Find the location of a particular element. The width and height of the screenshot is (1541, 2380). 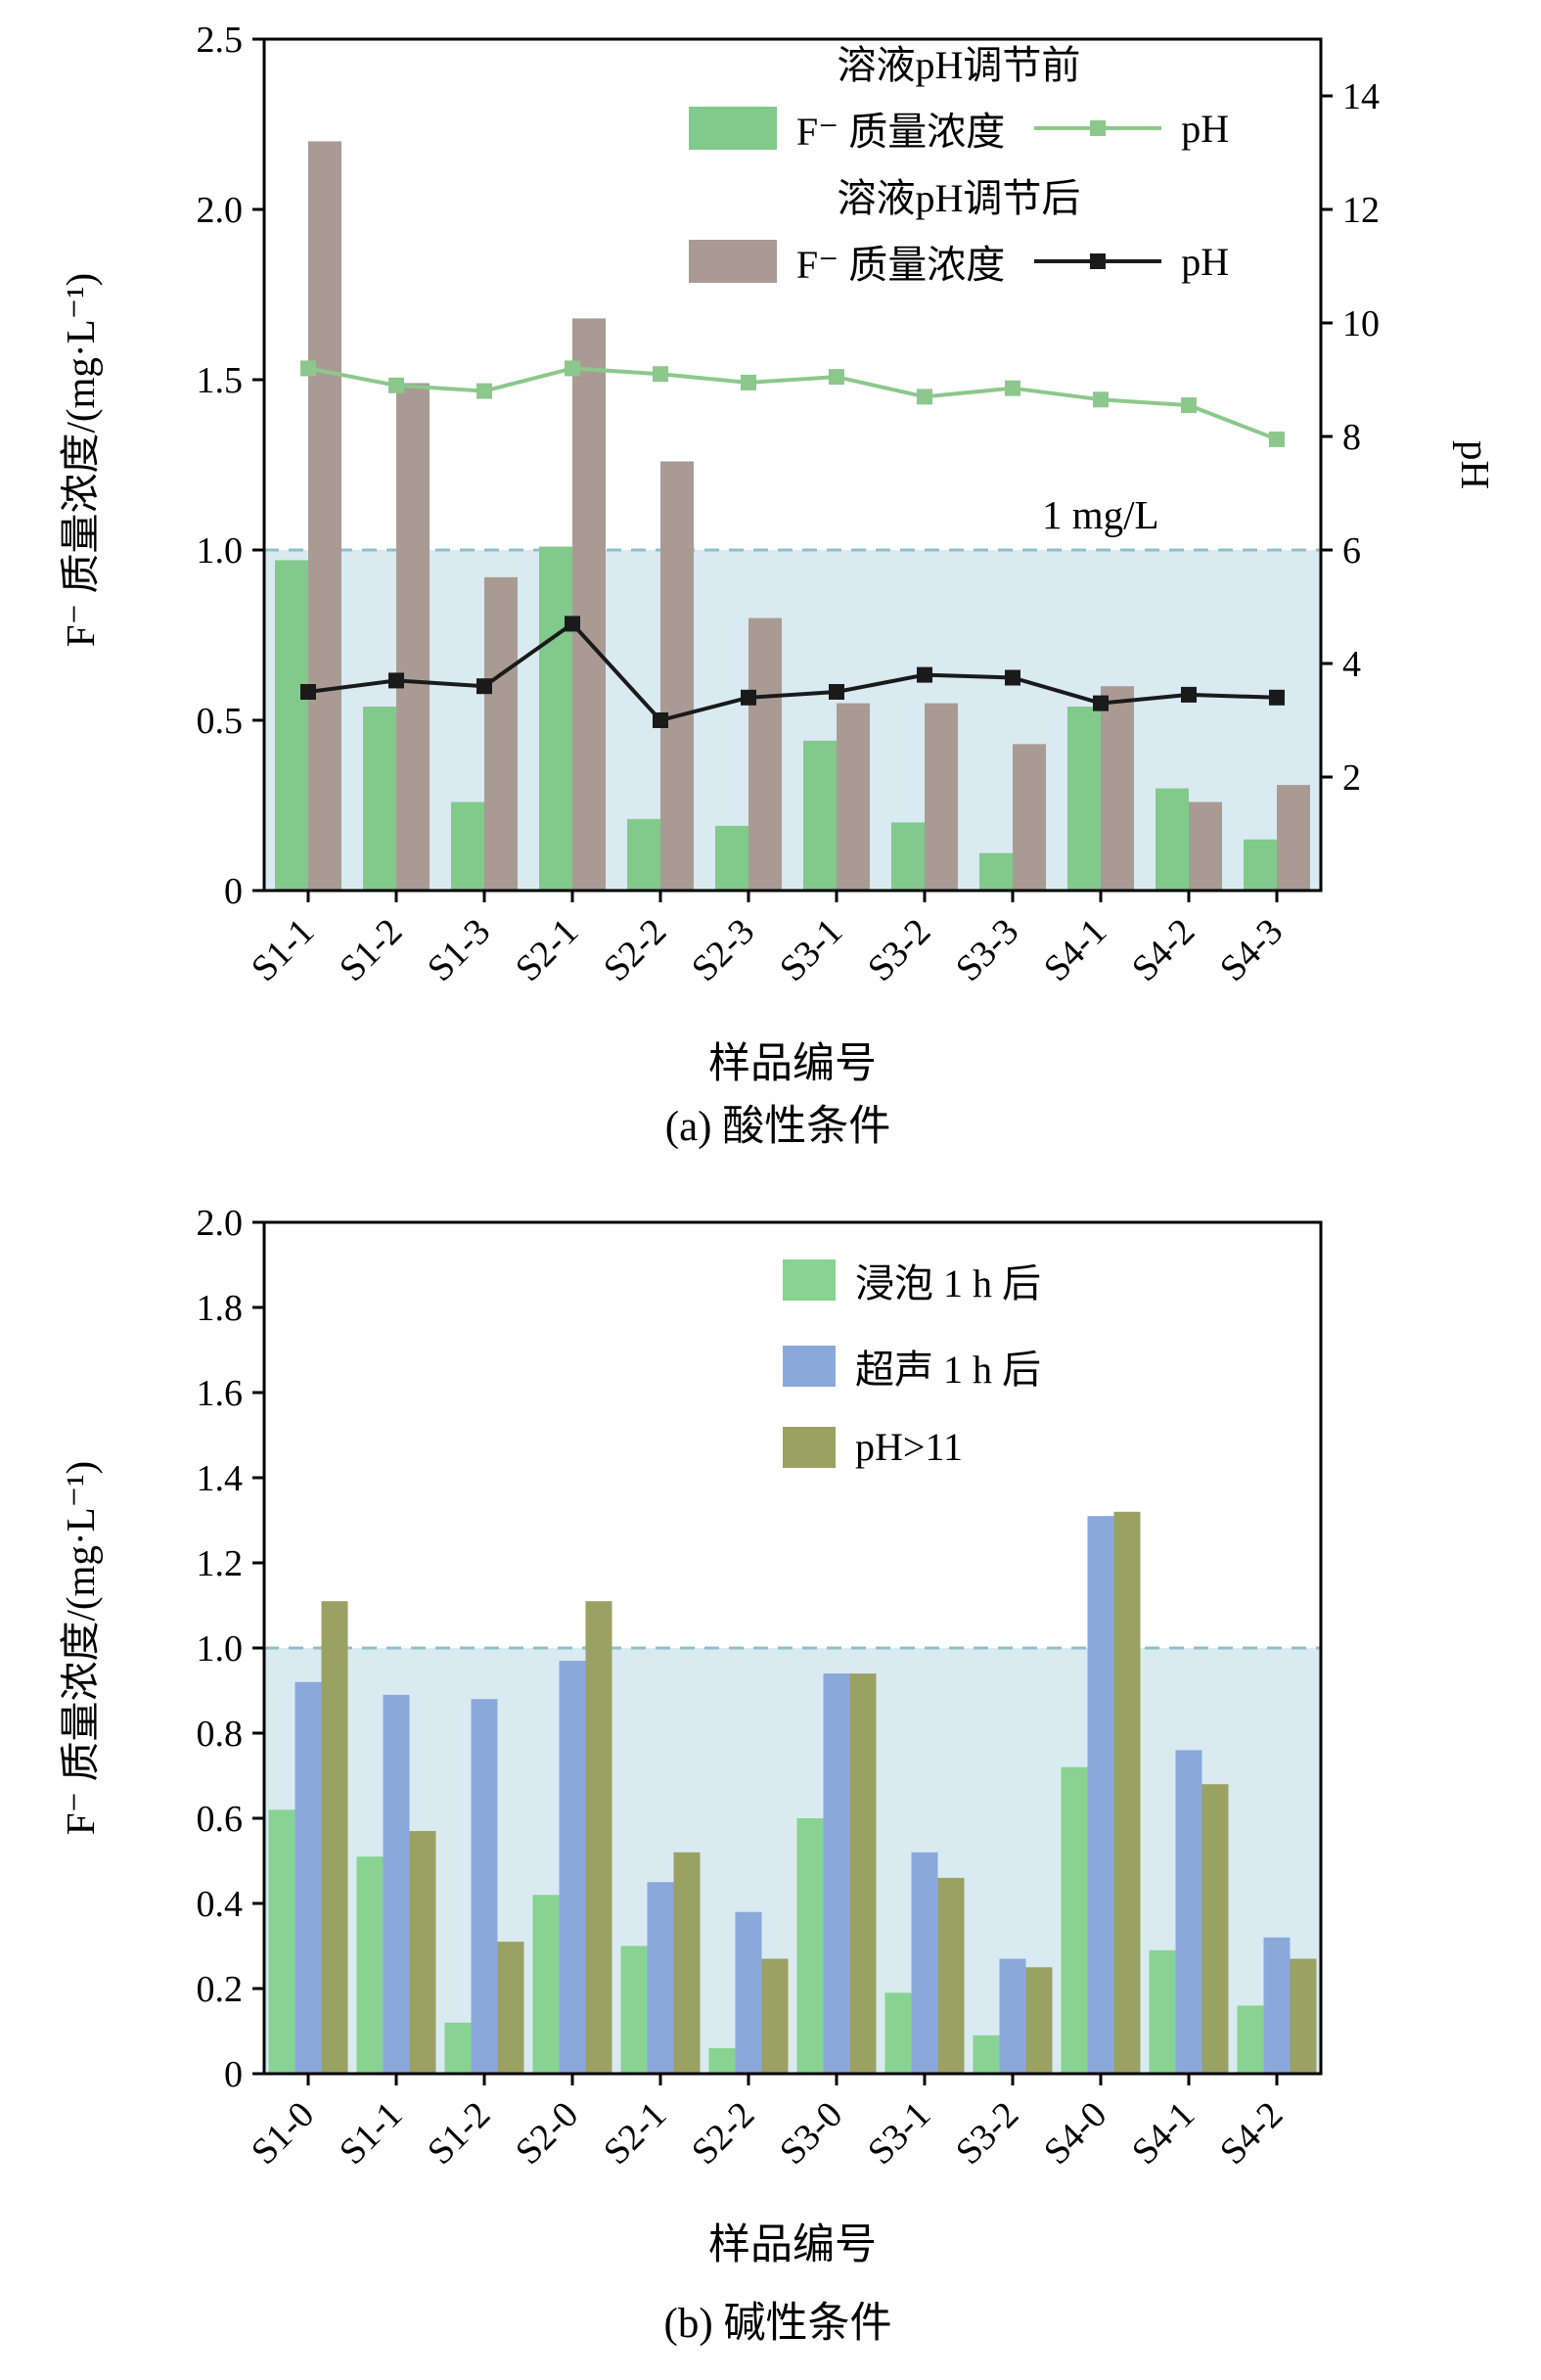

legend-item: pH is located at coordinates (1131, 129).